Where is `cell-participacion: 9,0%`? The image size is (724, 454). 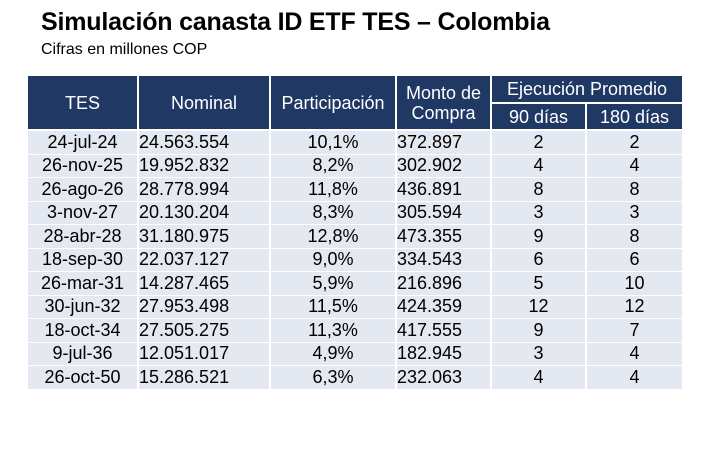 cell-participacion: 9,0% is located at coordinates (334, 260).